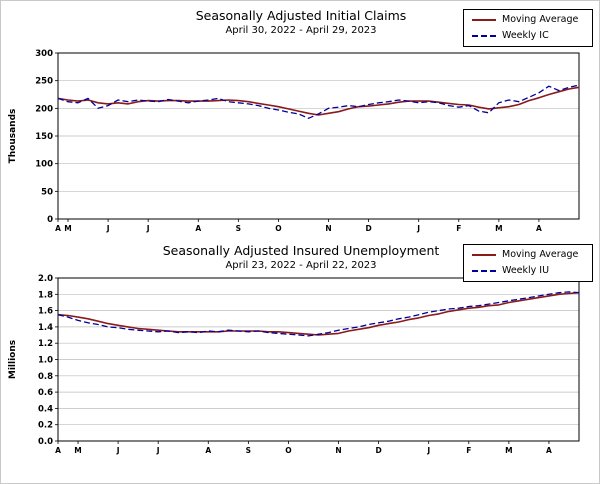  I want to click on svg-text: 0.6, so click(45, 393).